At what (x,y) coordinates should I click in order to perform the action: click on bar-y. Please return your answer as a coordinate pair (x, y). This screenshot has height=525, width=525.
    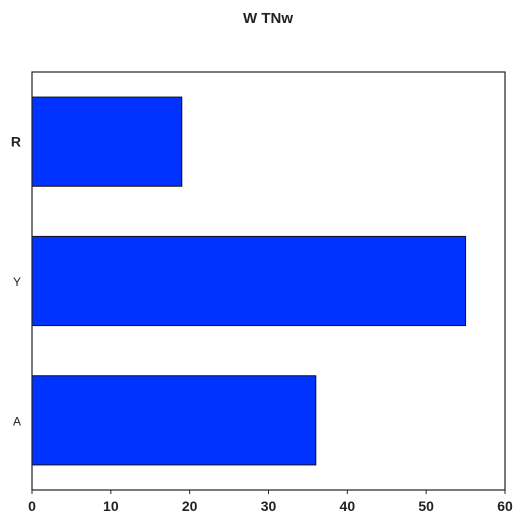
    Looking at the image, I should click on (249, 281).